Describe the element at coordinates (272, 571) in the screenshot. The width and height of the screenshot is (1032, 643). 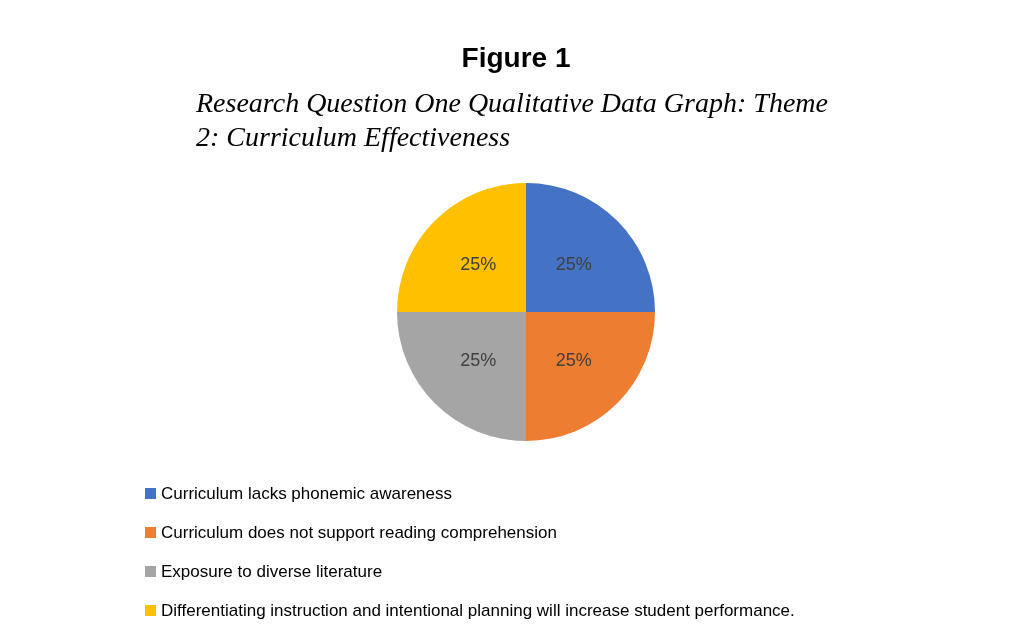
I see `legend-label: Exposure to diverse literature` at that location.